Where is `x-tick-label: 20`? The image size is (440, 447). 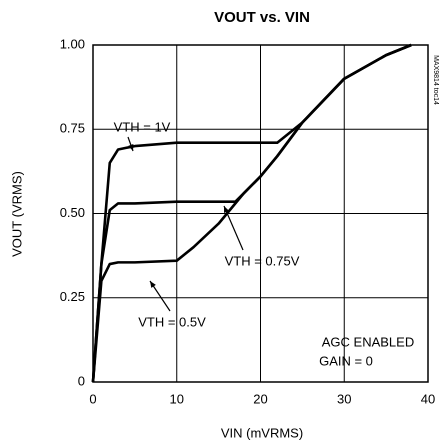
x-tick-label: 20 is located at coordinates (260, 398).